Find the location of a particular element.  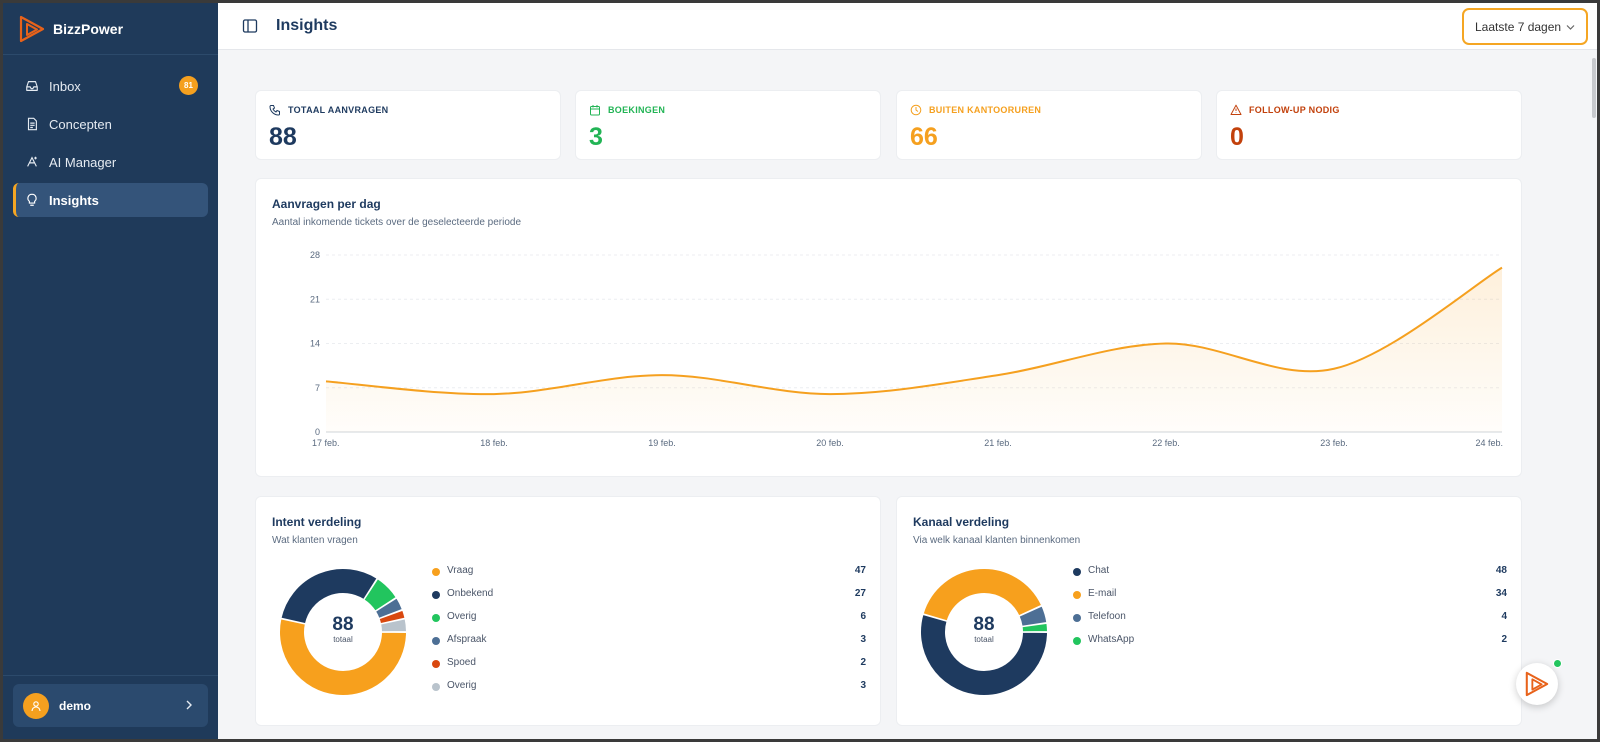

y-tick-label: 21 is located at coordinates (315, 299).